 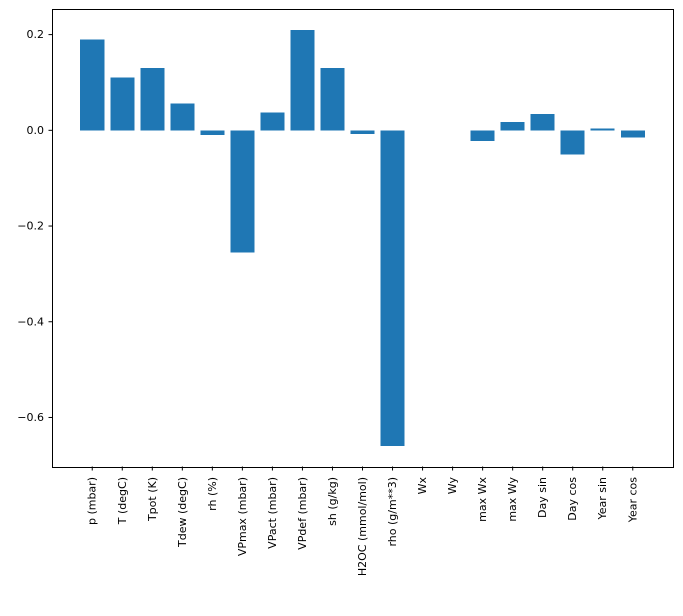 I want to click on y-tick-label: 0.0, so click(x=36, y=130).